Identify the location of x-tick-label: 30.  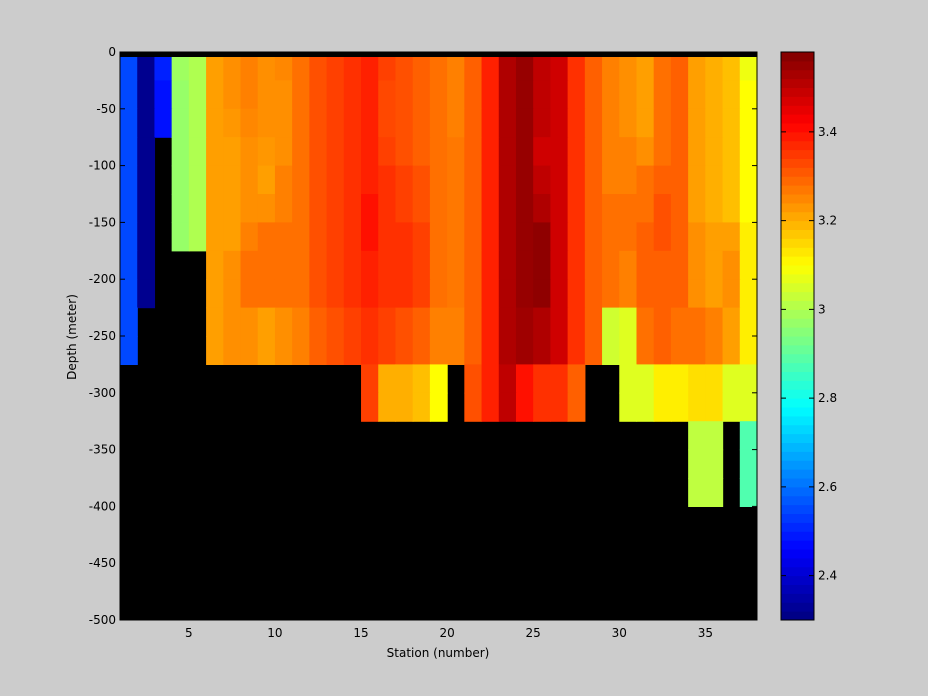
(619, 633).